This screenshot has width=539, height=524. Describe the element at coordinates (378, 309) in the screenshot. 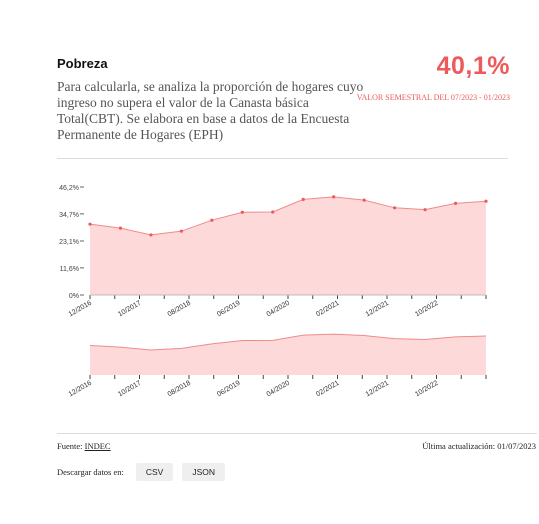

I see `x-tick-label: 12/2021` at that location.